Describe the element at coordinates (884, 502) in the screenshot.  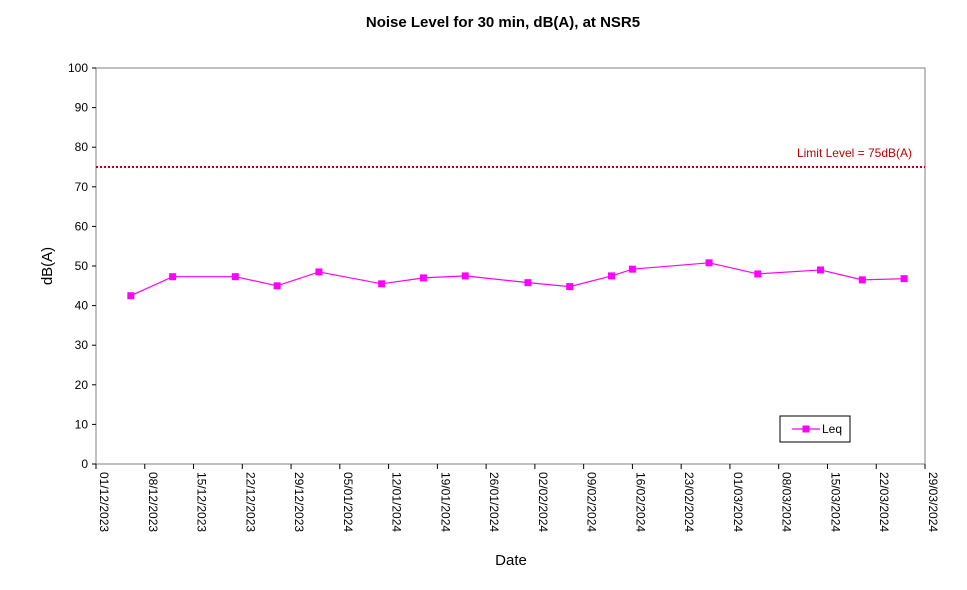
I see `x-tick-label: 22/03/2024` at that location.